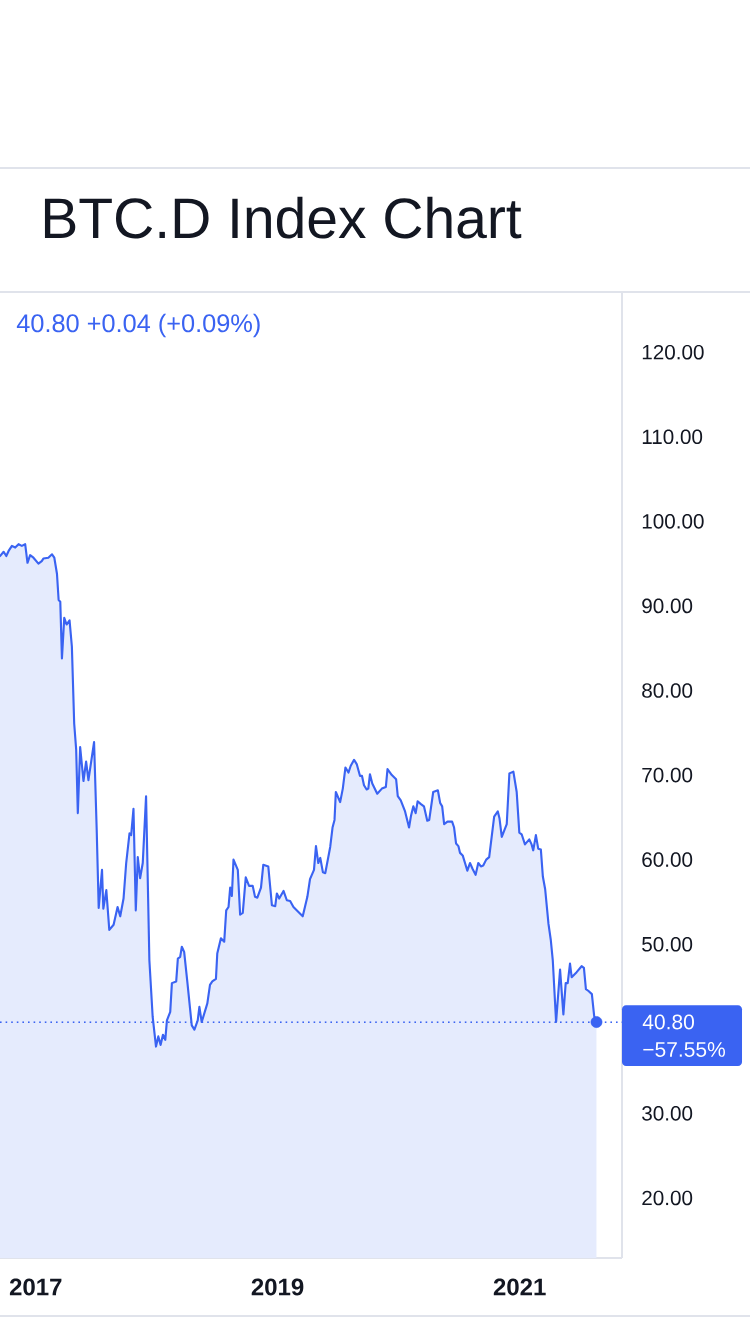  I want to click on y-tick-label: 110.00, so click(672, 437).